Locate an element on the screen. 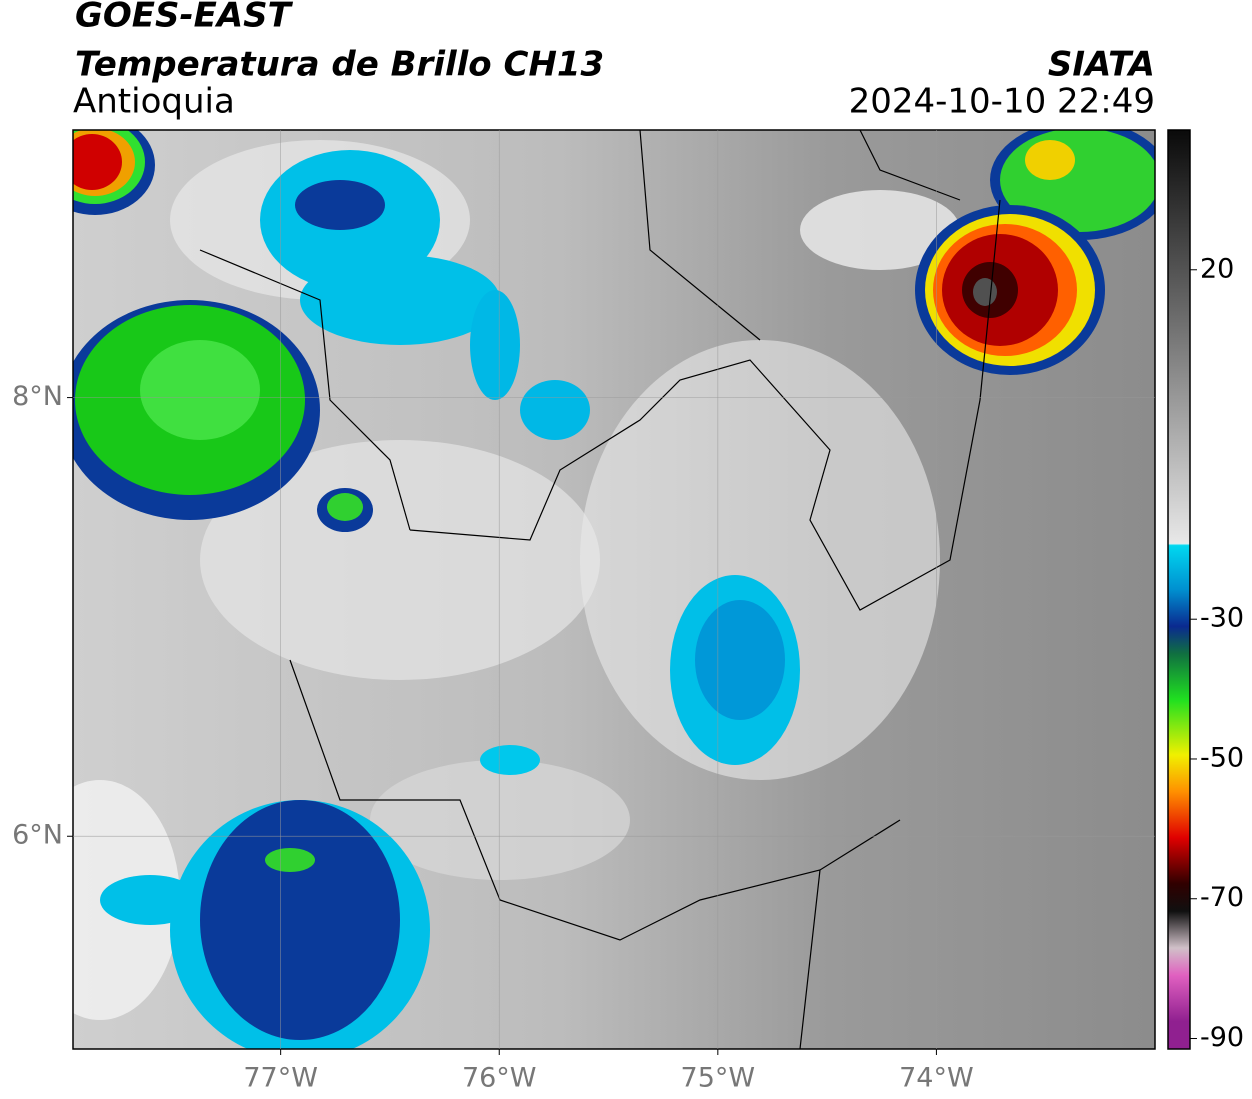 This screenshot has height=1099, width=1252. colorbar-tick-label: -70 is located at coordinates (1222, 897).